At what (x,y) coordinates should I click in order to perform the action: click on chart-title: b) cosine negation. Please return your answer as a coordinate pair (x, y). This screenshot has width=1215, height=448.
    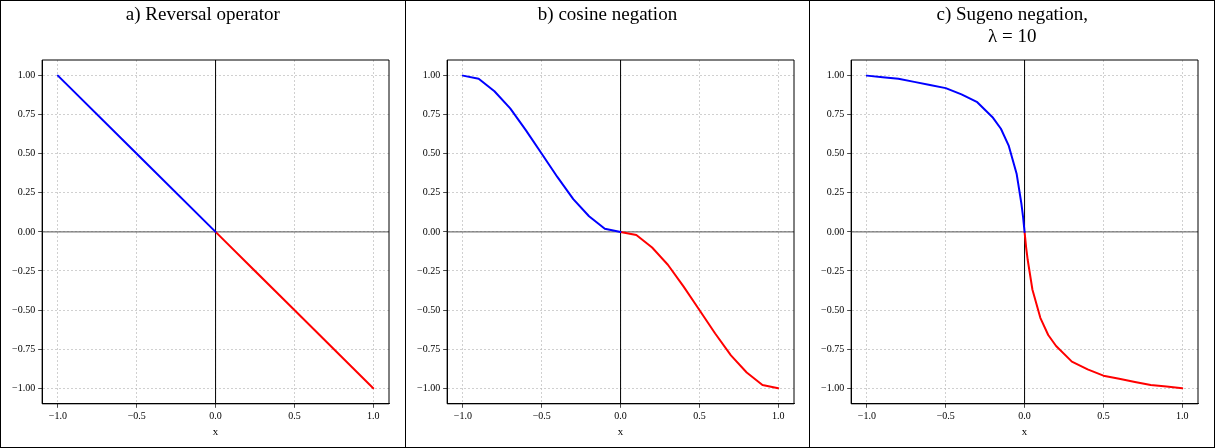
    Looking at the image, I should click on (607, 14).